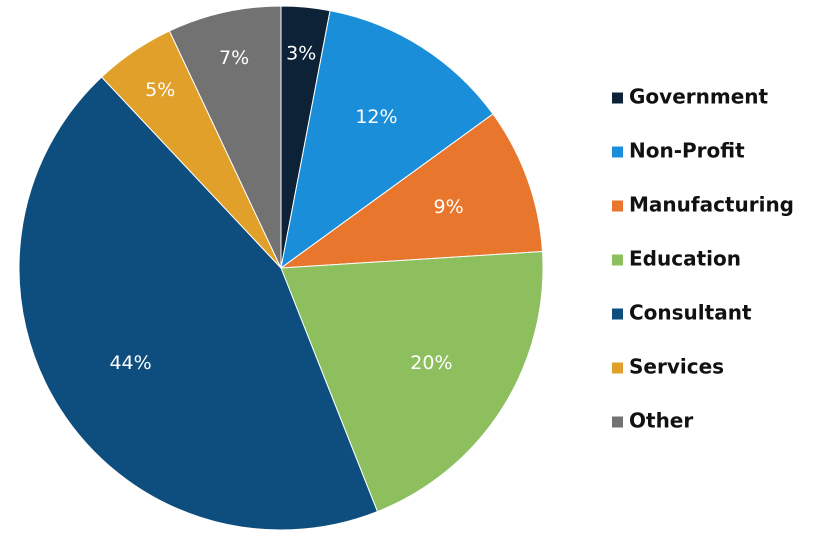 Image resolution: width=817 pixels, height=533 pixels. I want to click on legend-label-government: Government, so click(699, 97).